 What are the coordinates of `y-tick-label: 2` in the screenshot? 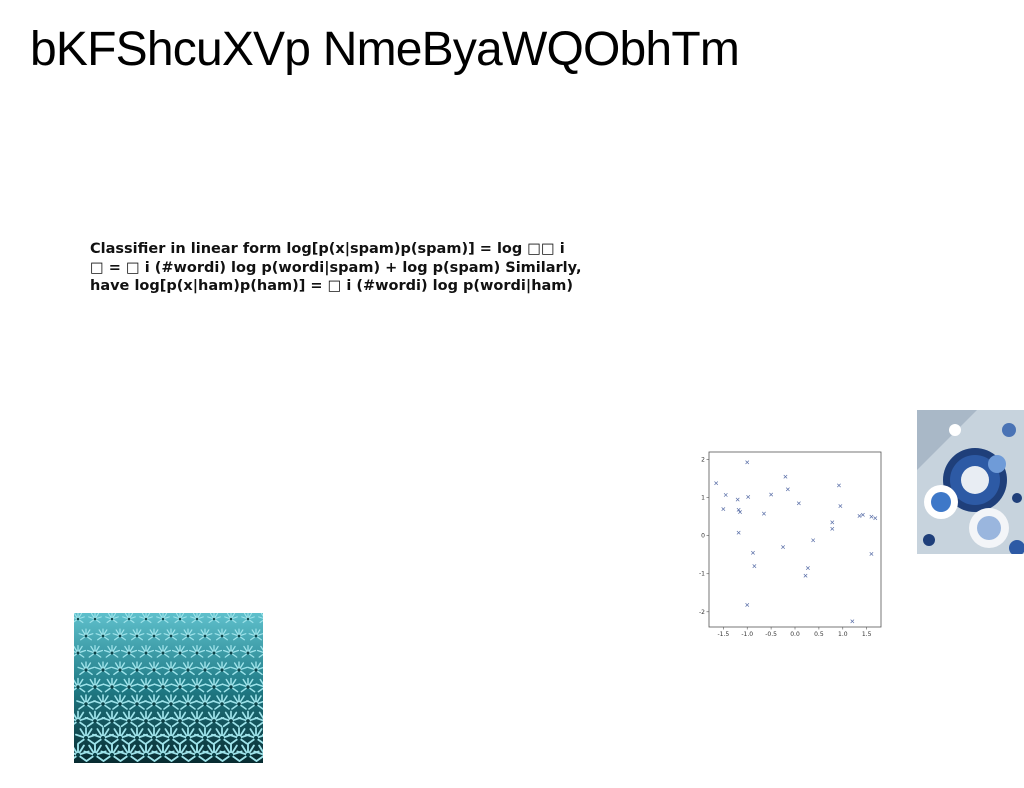 It's located at (703, 460).